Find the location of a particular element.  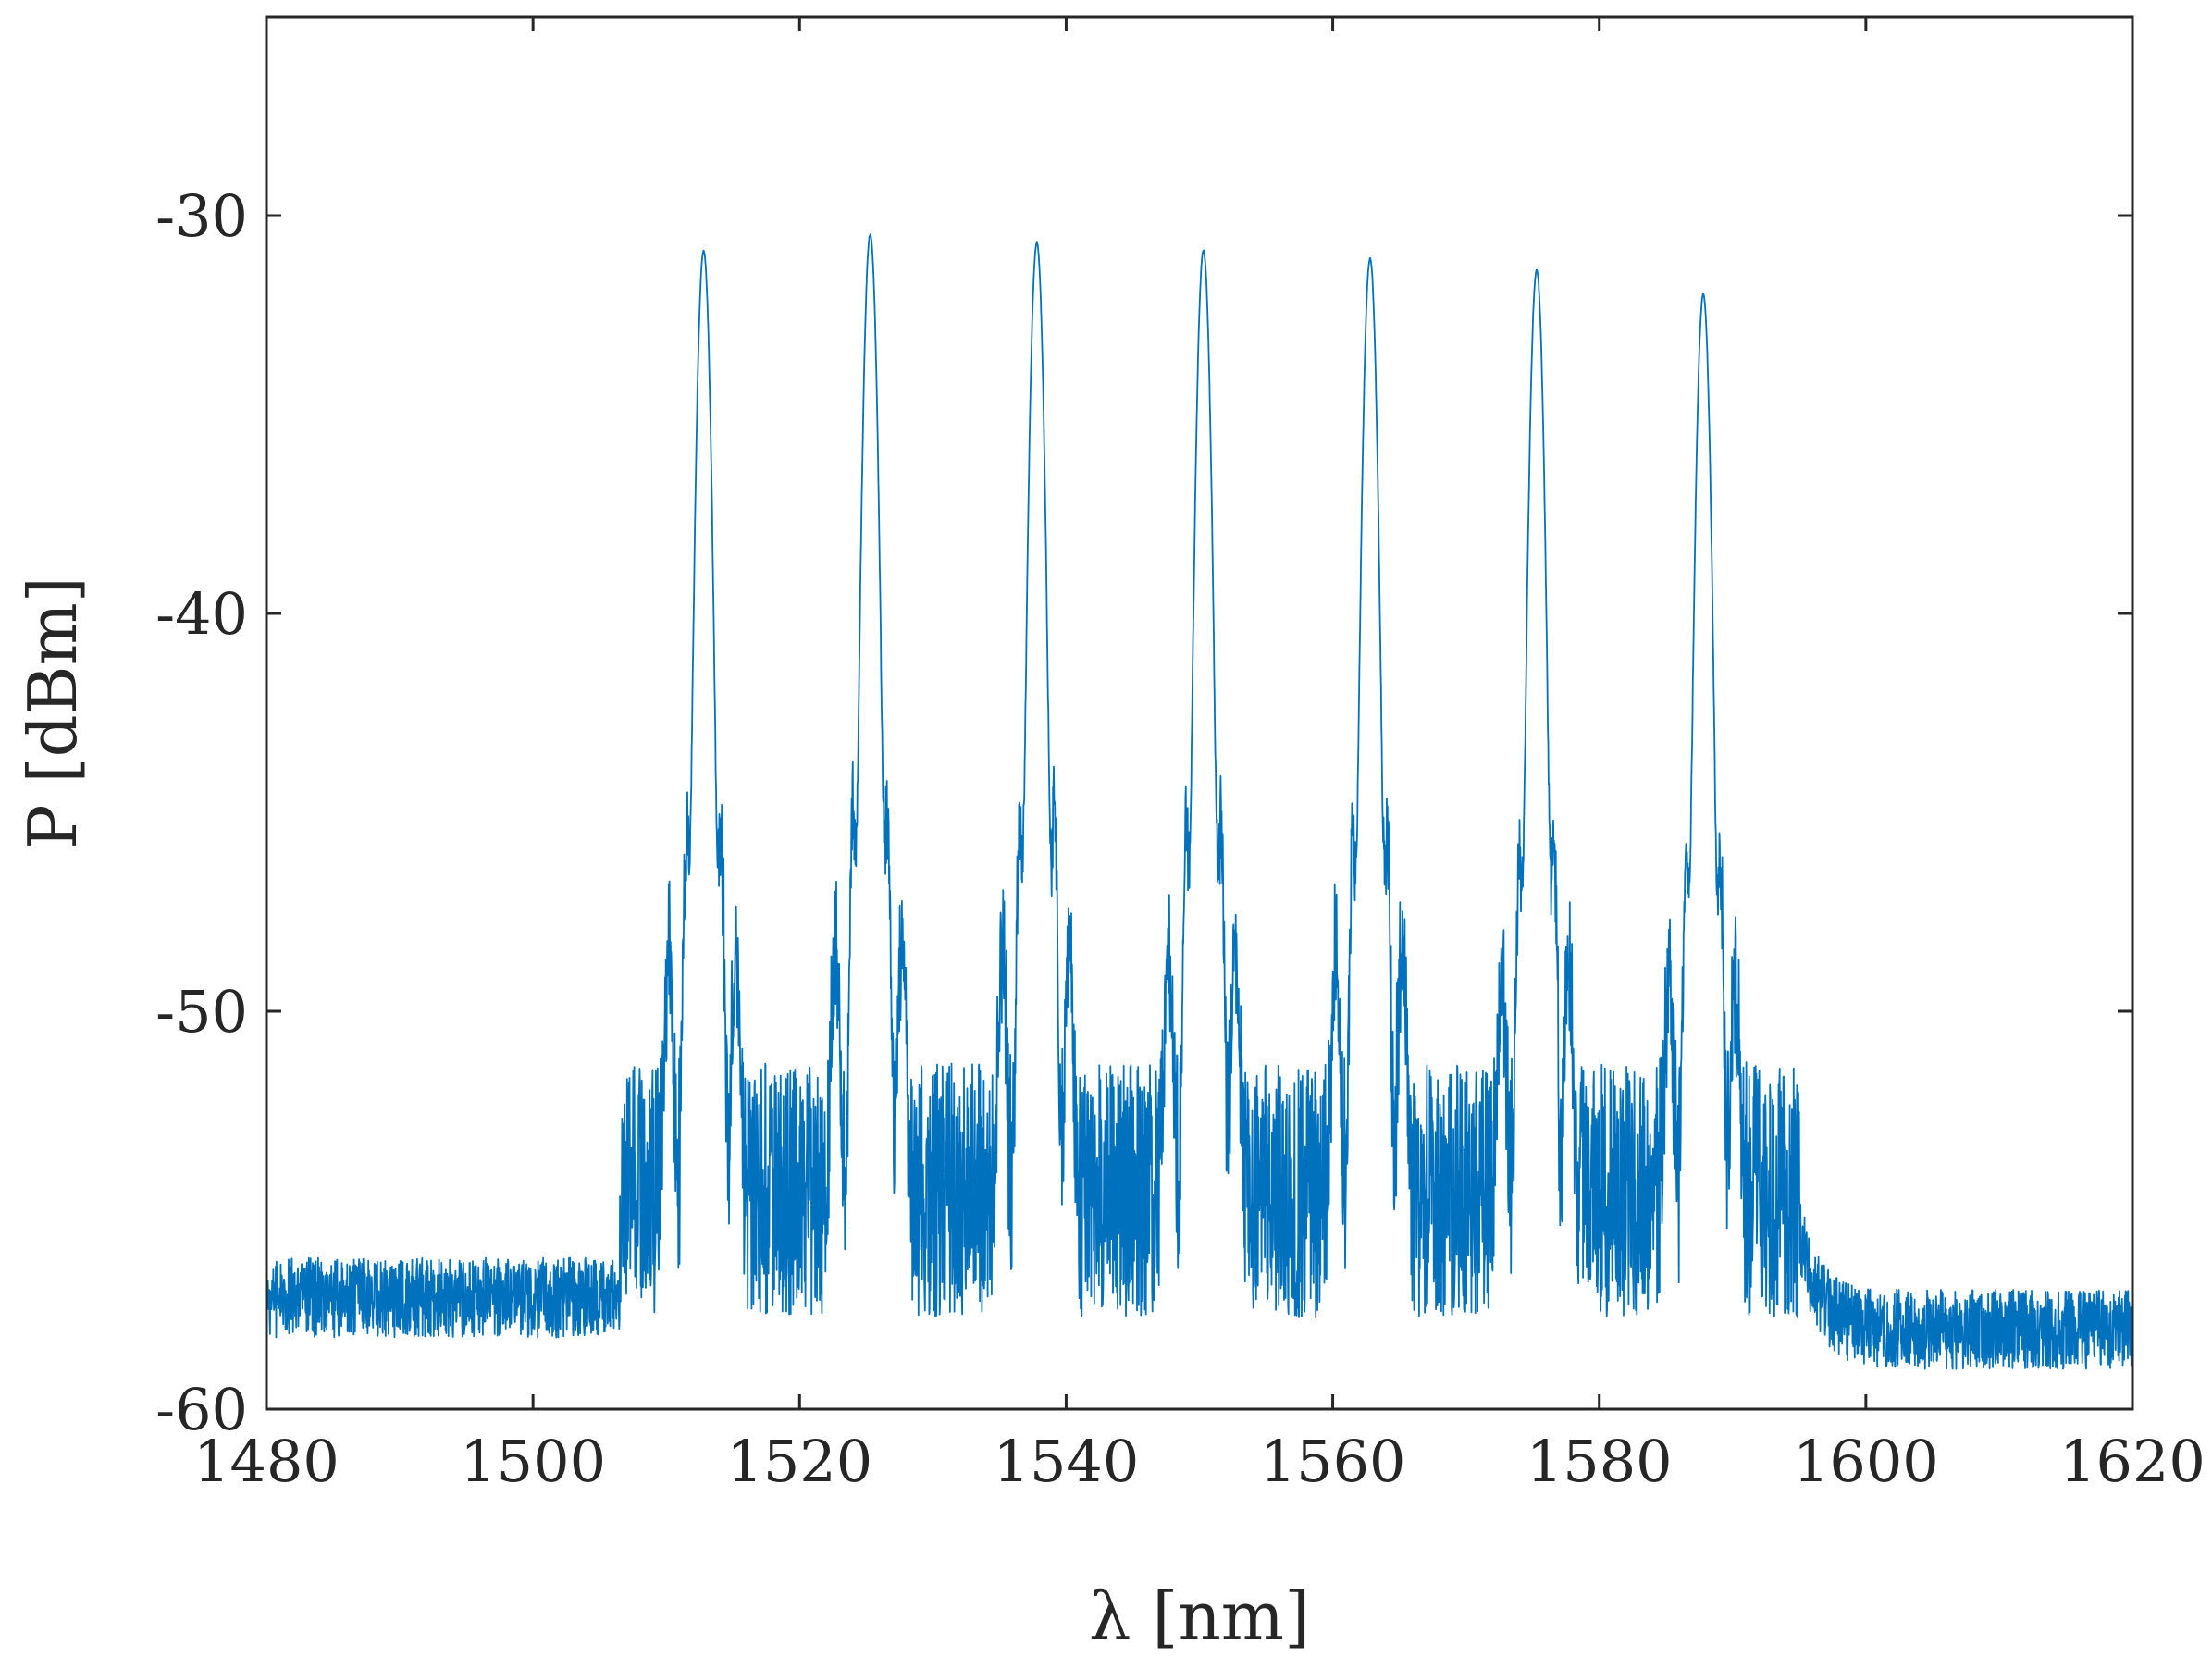

x-tick-label: 1580 is located at coordinates (1600, 1461).